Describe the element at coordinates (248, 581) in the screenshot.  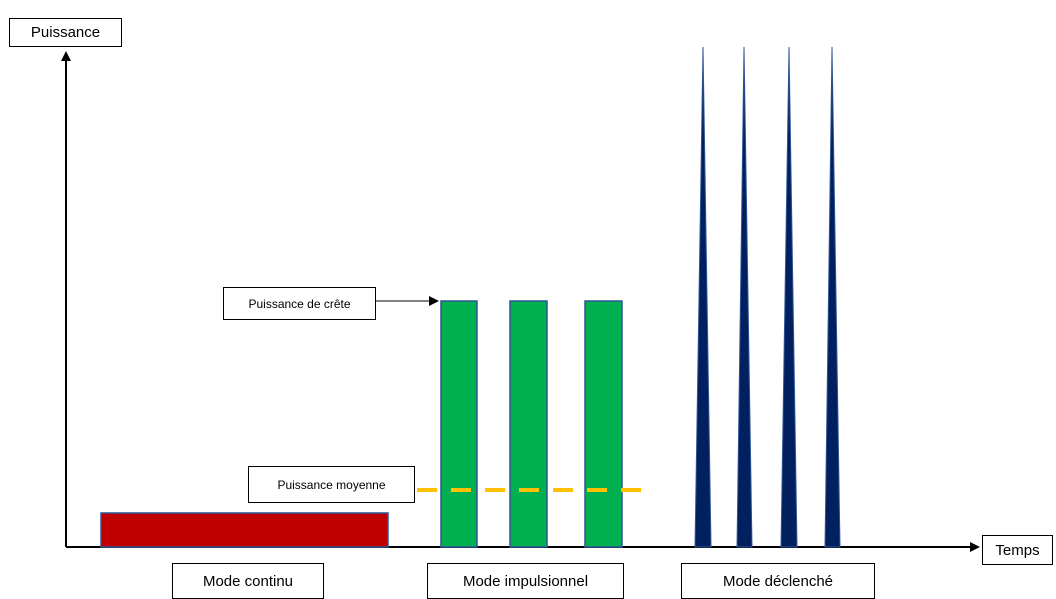
I see `continuous-mode-label: Mode continu` at that location.